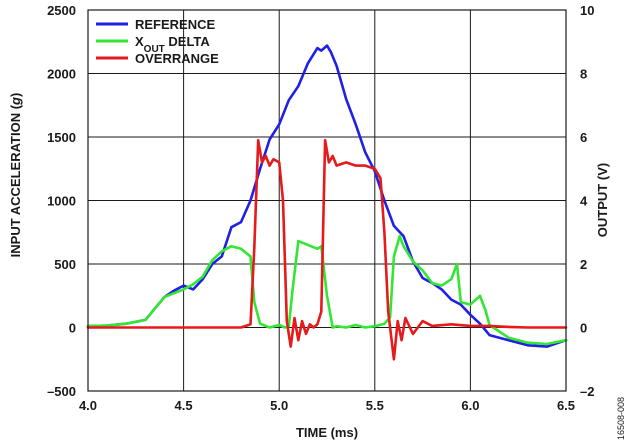  Describe the element at coordinates (583, 328) in the screenshot. I see `y-right-tick-label: 0` at that location.